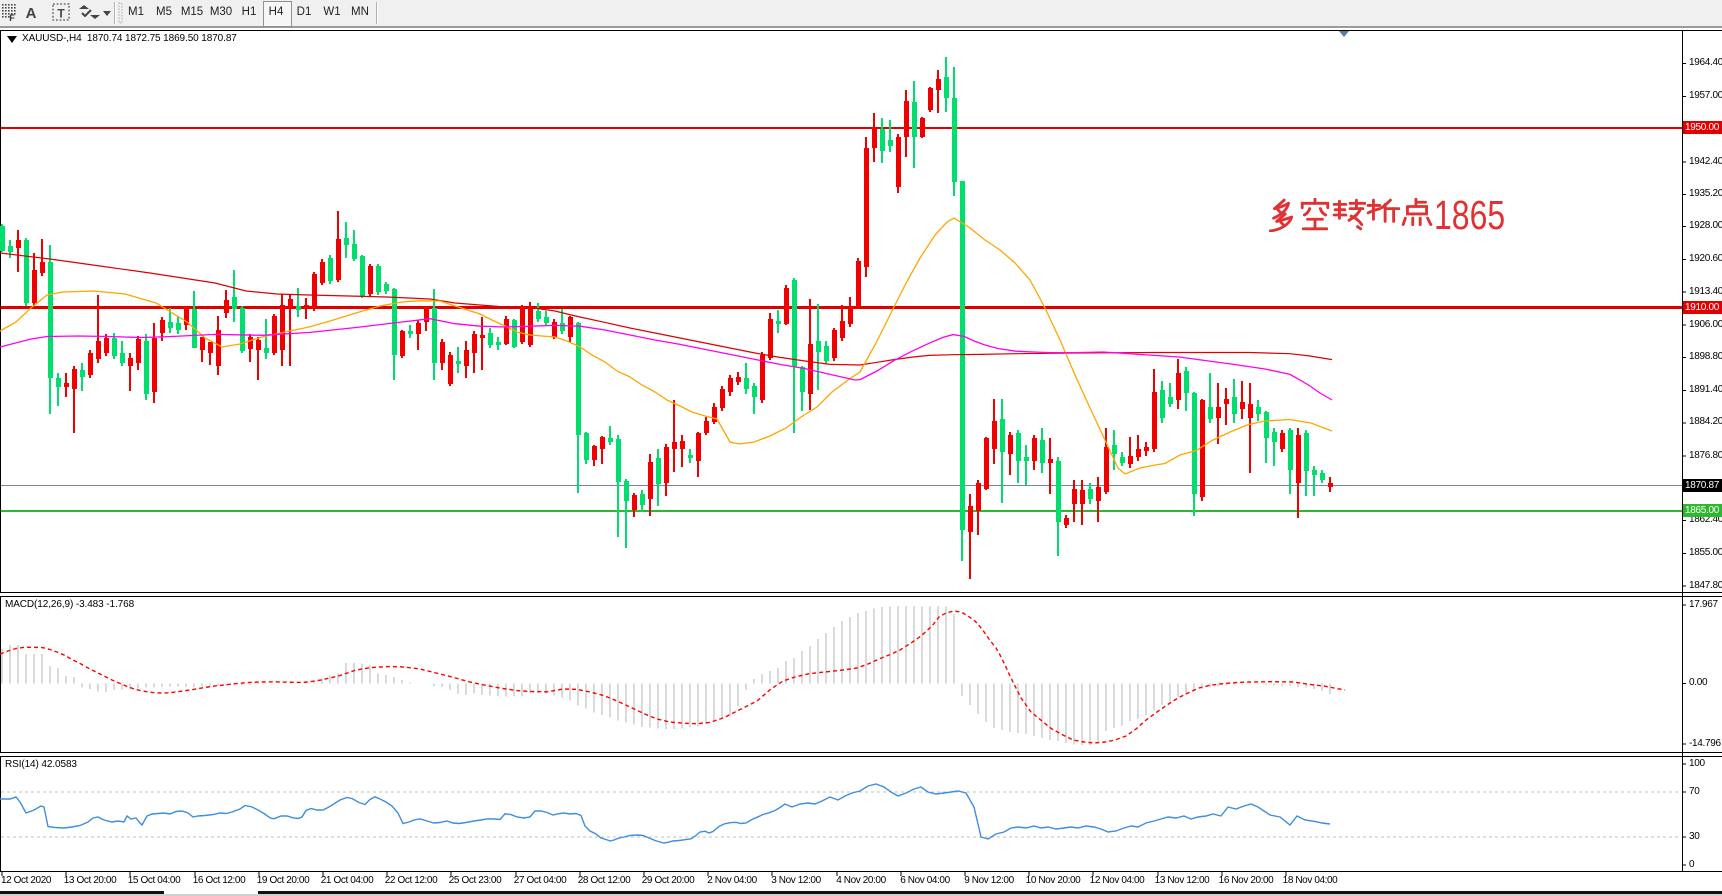  I want to click on svg-text: F, so click(12, 18).